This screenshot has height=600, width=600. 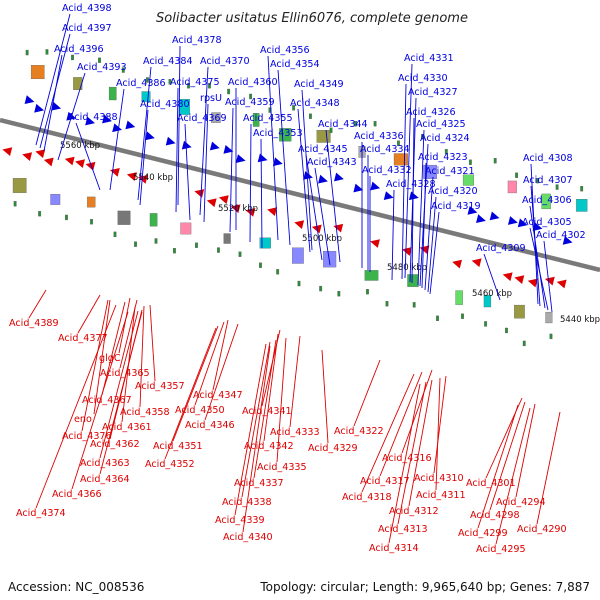 What do you see at coordinates (359, 431) in the screenshot?
I see `reverse-gene-label: Acid_4322` at bounding box center [359, 431].